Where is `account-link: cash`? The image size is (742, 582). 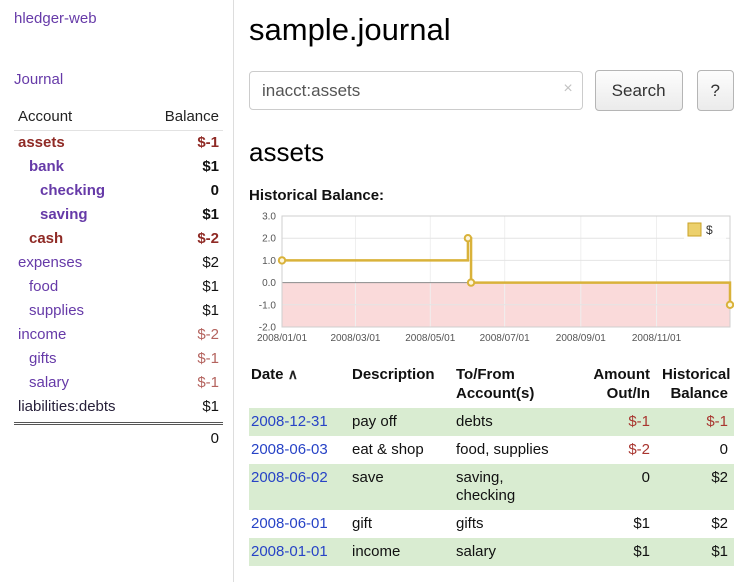 account-link: cash is located at coordinates (46, 238).